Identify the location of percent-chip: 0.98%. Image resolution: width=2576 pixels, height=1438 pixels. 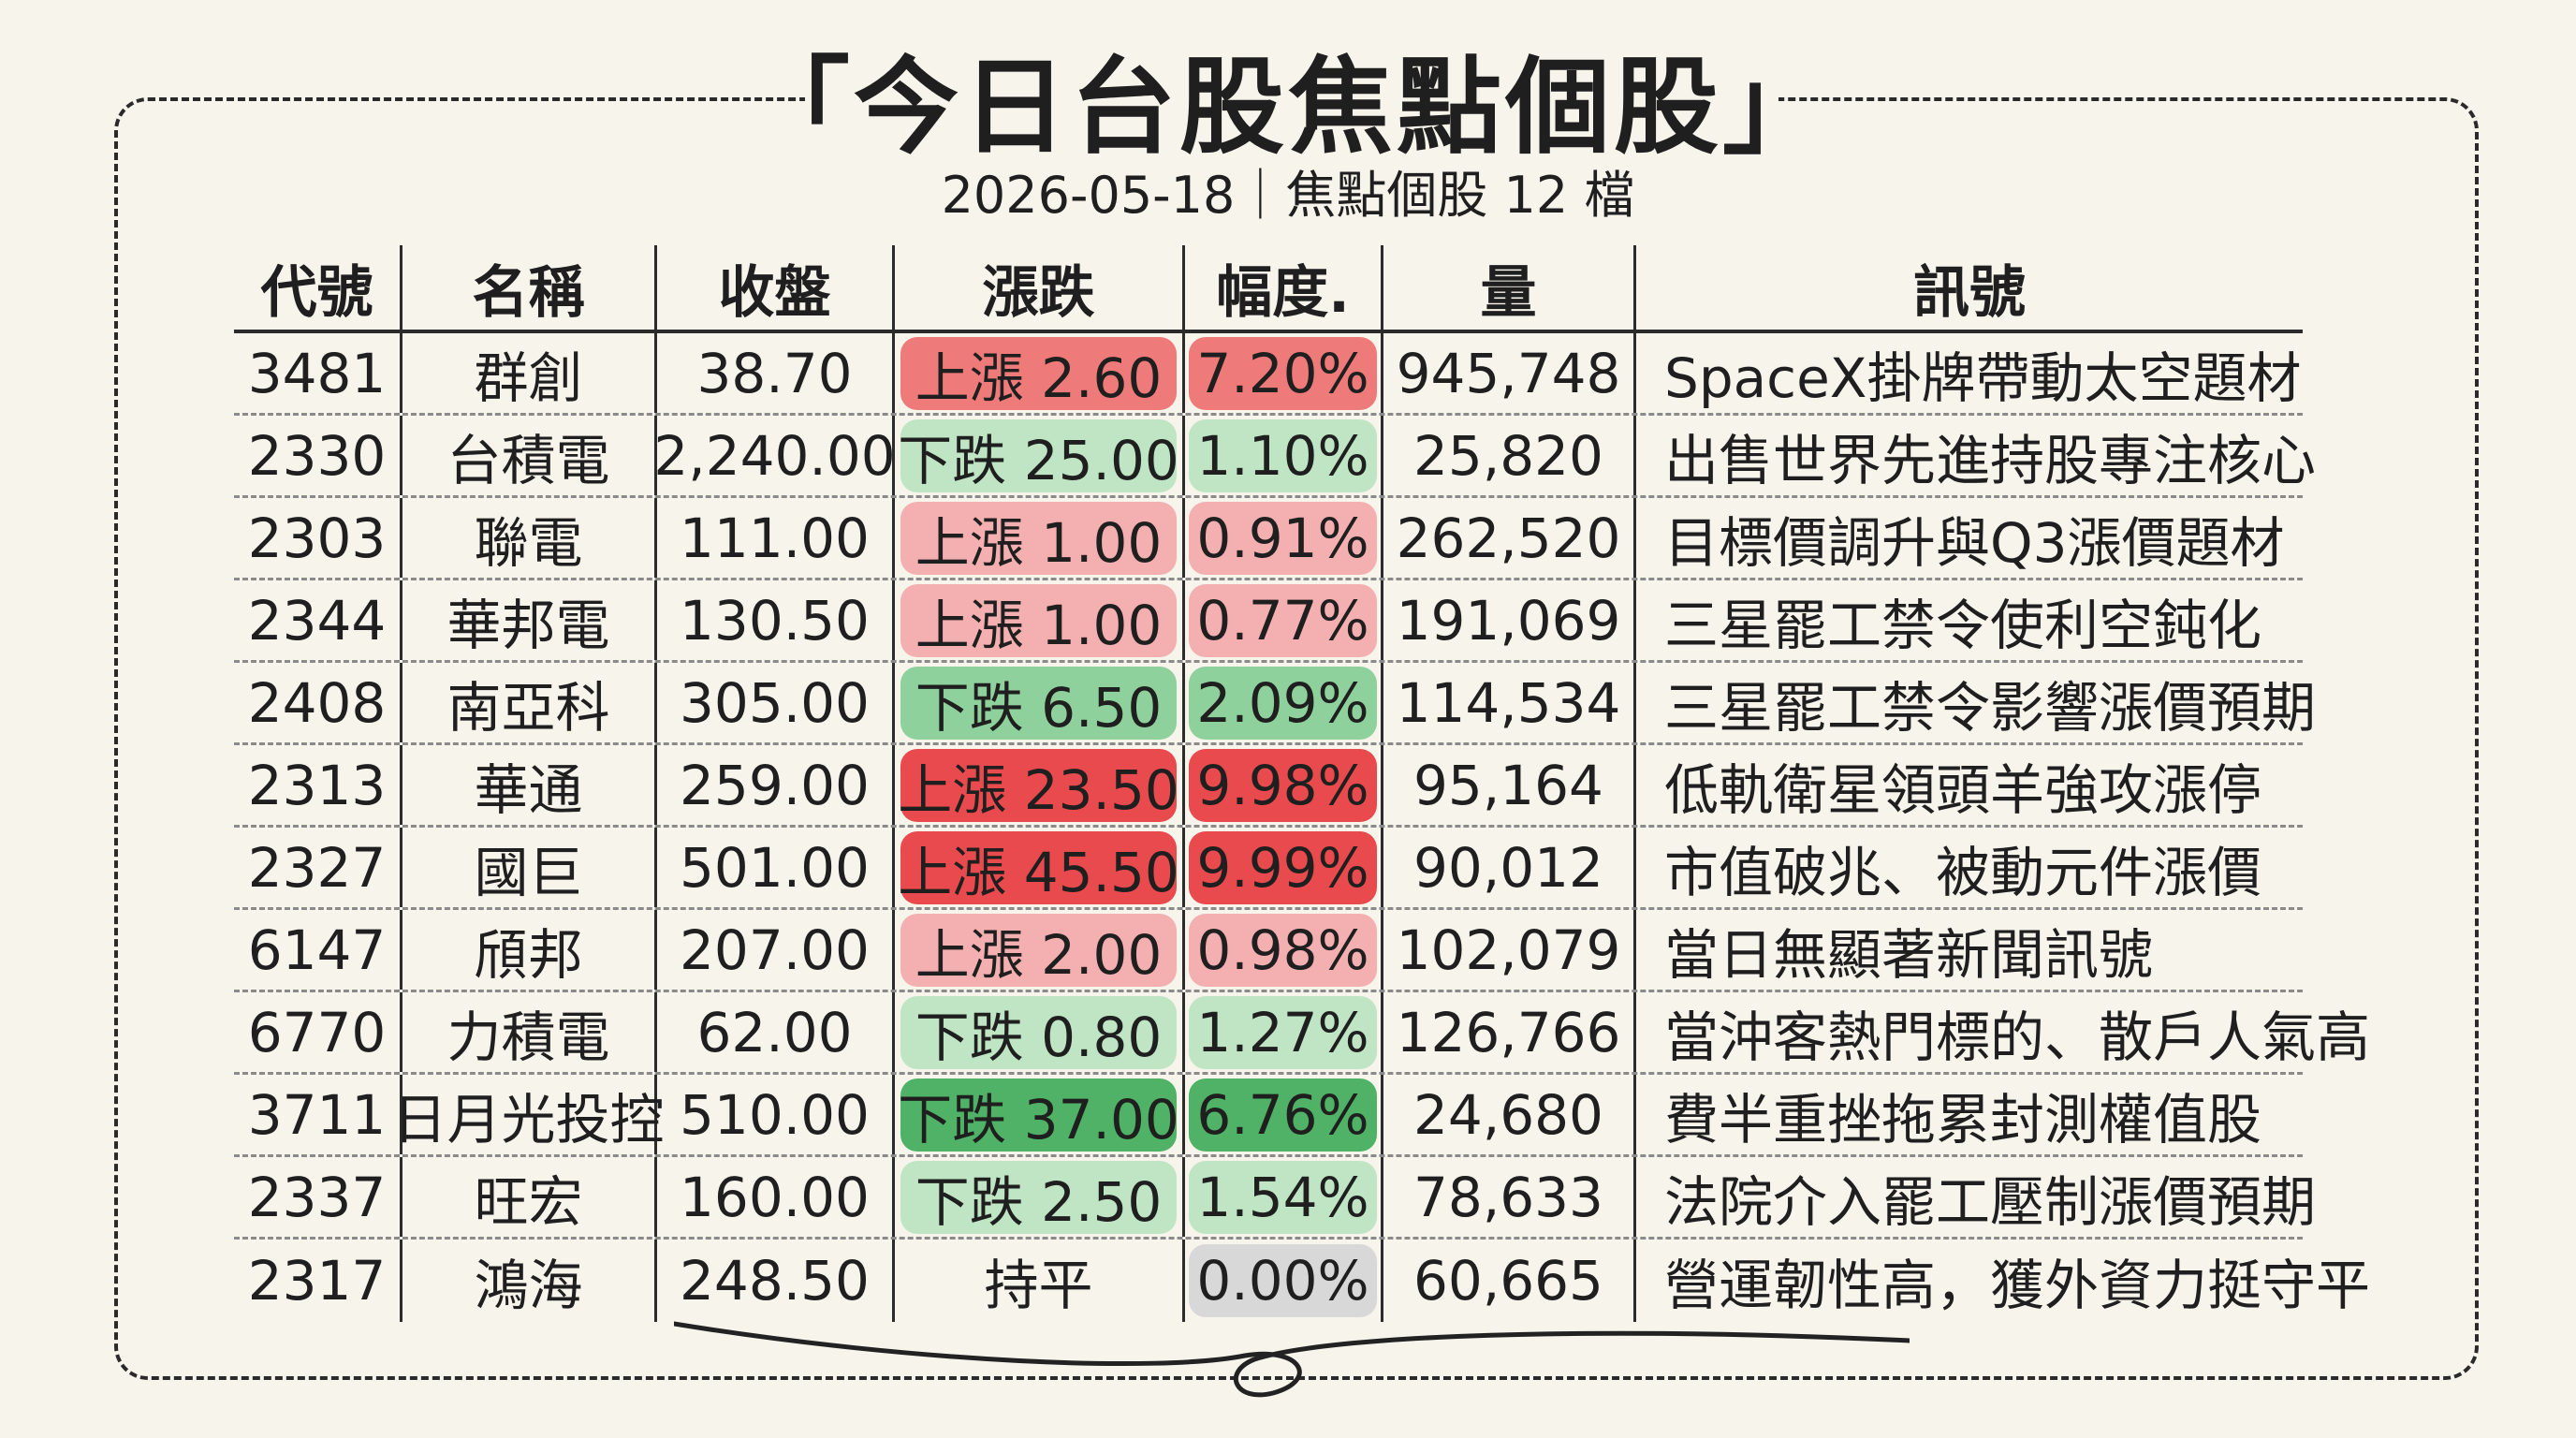
(1283, 950).